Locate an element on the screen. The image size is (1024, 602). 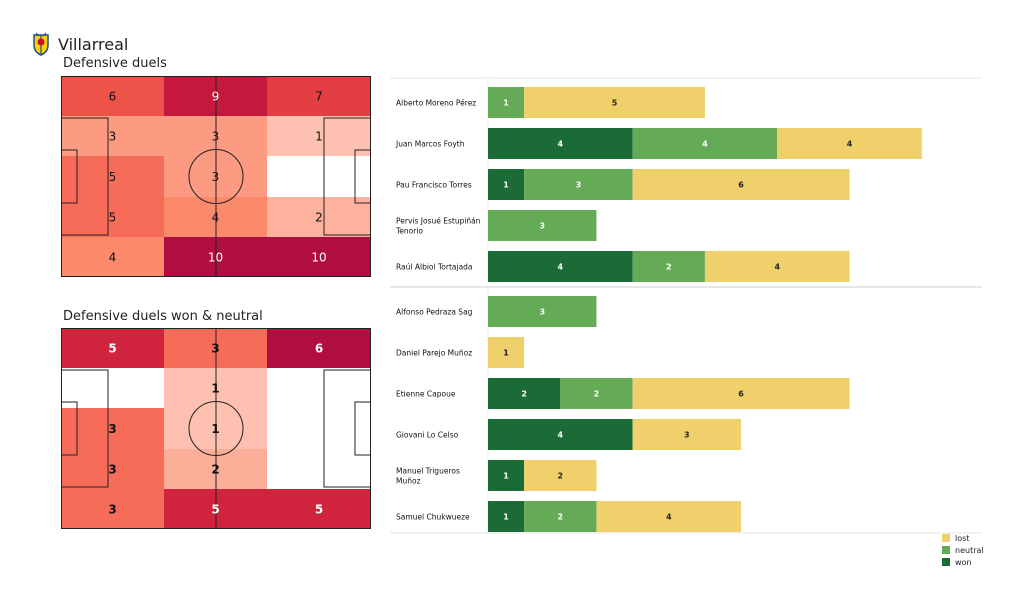
player-name-label: Pau Francisco Torres is located at coordinates (434, 185).